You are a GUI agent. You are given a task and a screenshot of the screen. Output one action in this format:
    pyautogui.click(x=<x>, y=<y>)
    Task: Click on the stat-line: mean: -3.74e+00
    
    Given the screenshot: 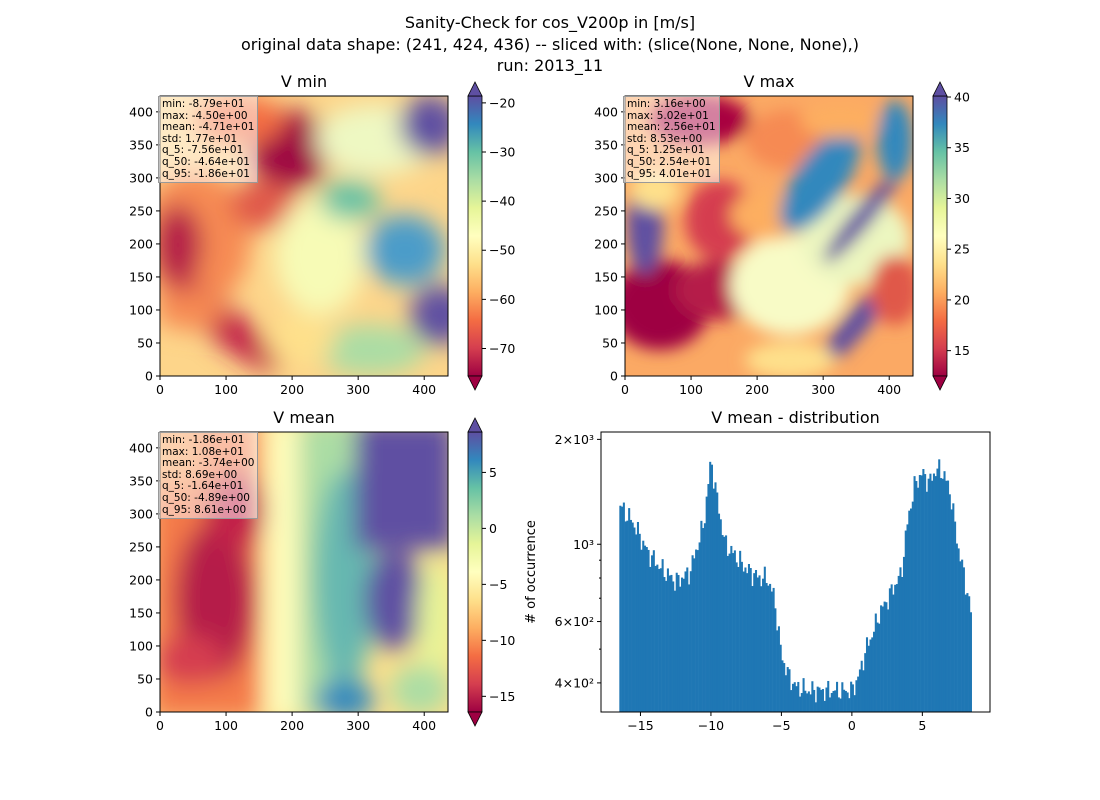 What is the action you would take?
    pyautogui.click(x=208, y=463)
    